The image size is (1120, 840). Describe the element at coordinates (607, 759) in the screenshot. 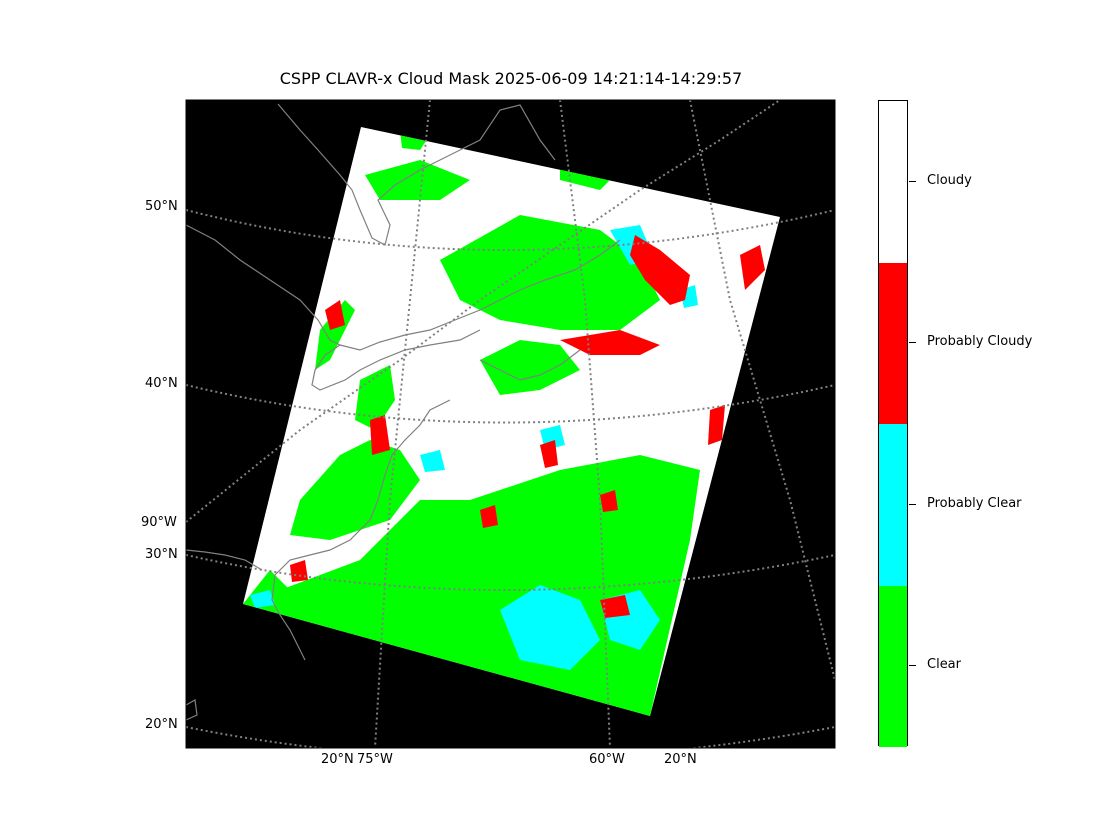

I see `lon-label-60w: 60°W` at that location.